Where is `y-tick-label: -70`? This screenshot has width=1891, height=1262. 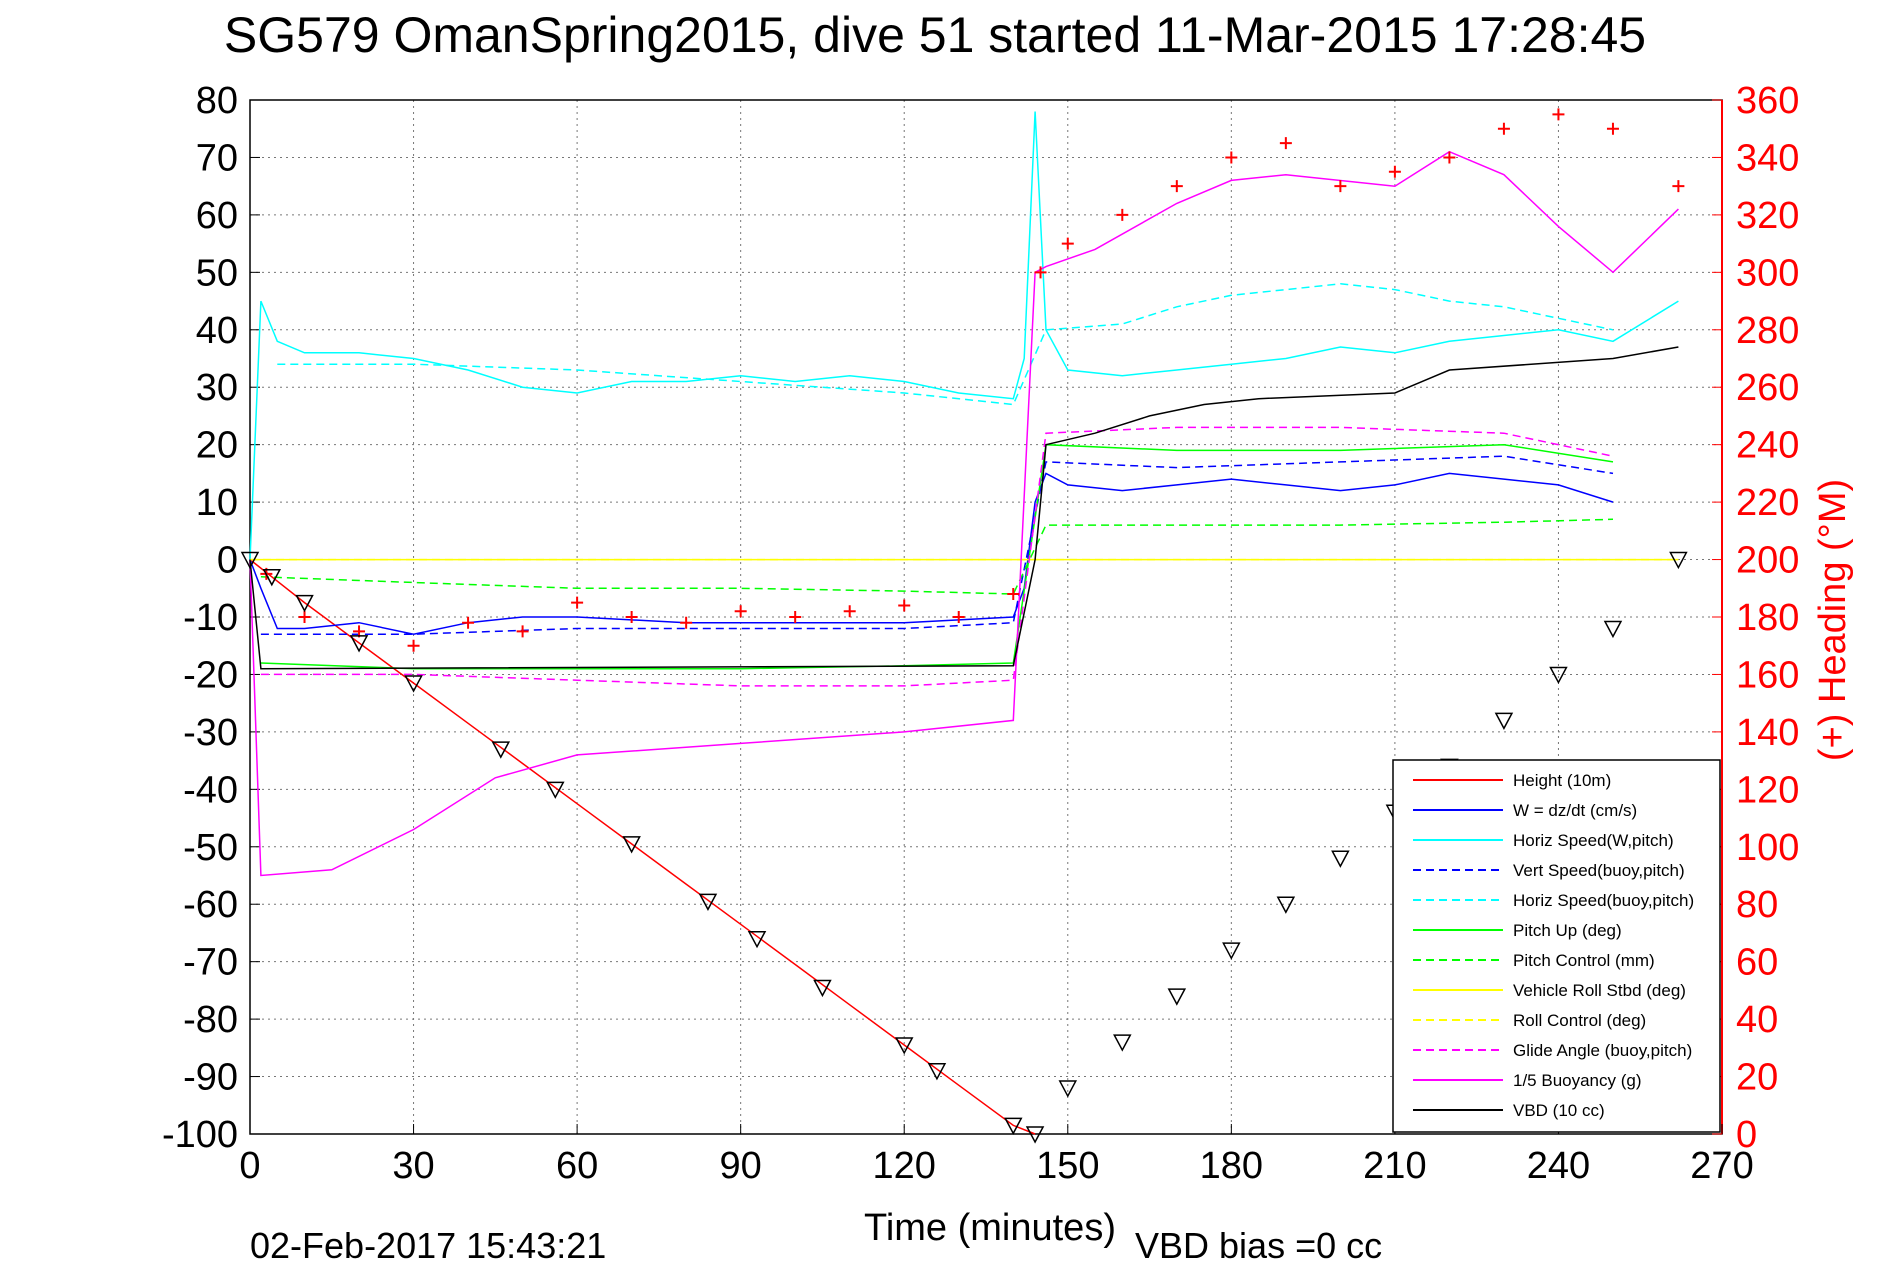 y-tick-label: -70 is located at coordinates (210, 963).